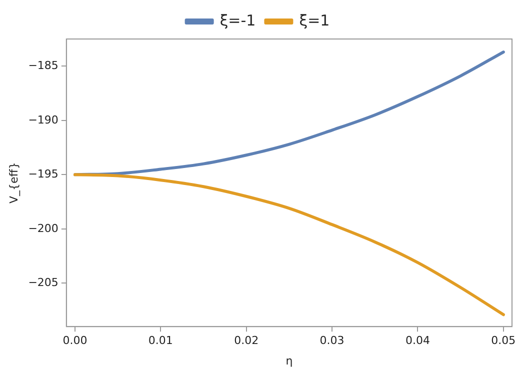  What do you see at coordinates (160, 341) in the screenshot?
I see `x-tick-label: 0.01` at bounding box center [160, 341].